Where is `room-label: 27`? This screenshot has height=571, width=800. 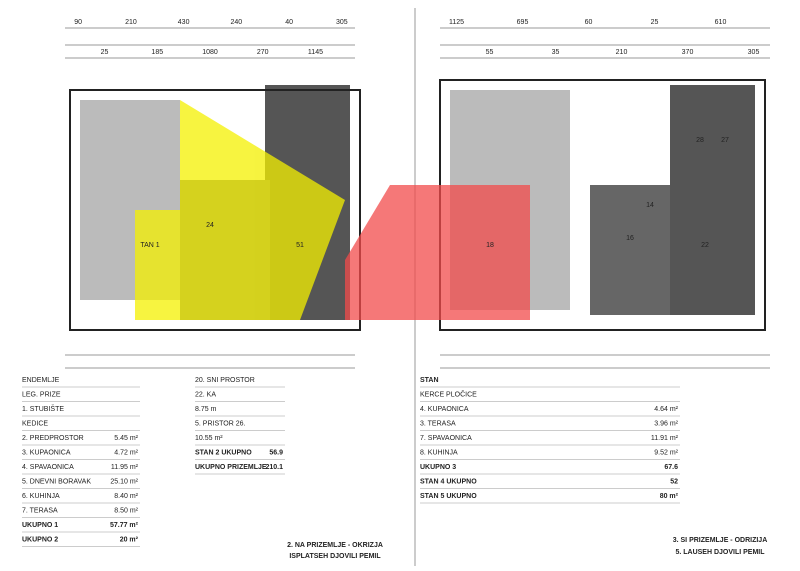 room-label: 27 is located at coordinates (725, 140).